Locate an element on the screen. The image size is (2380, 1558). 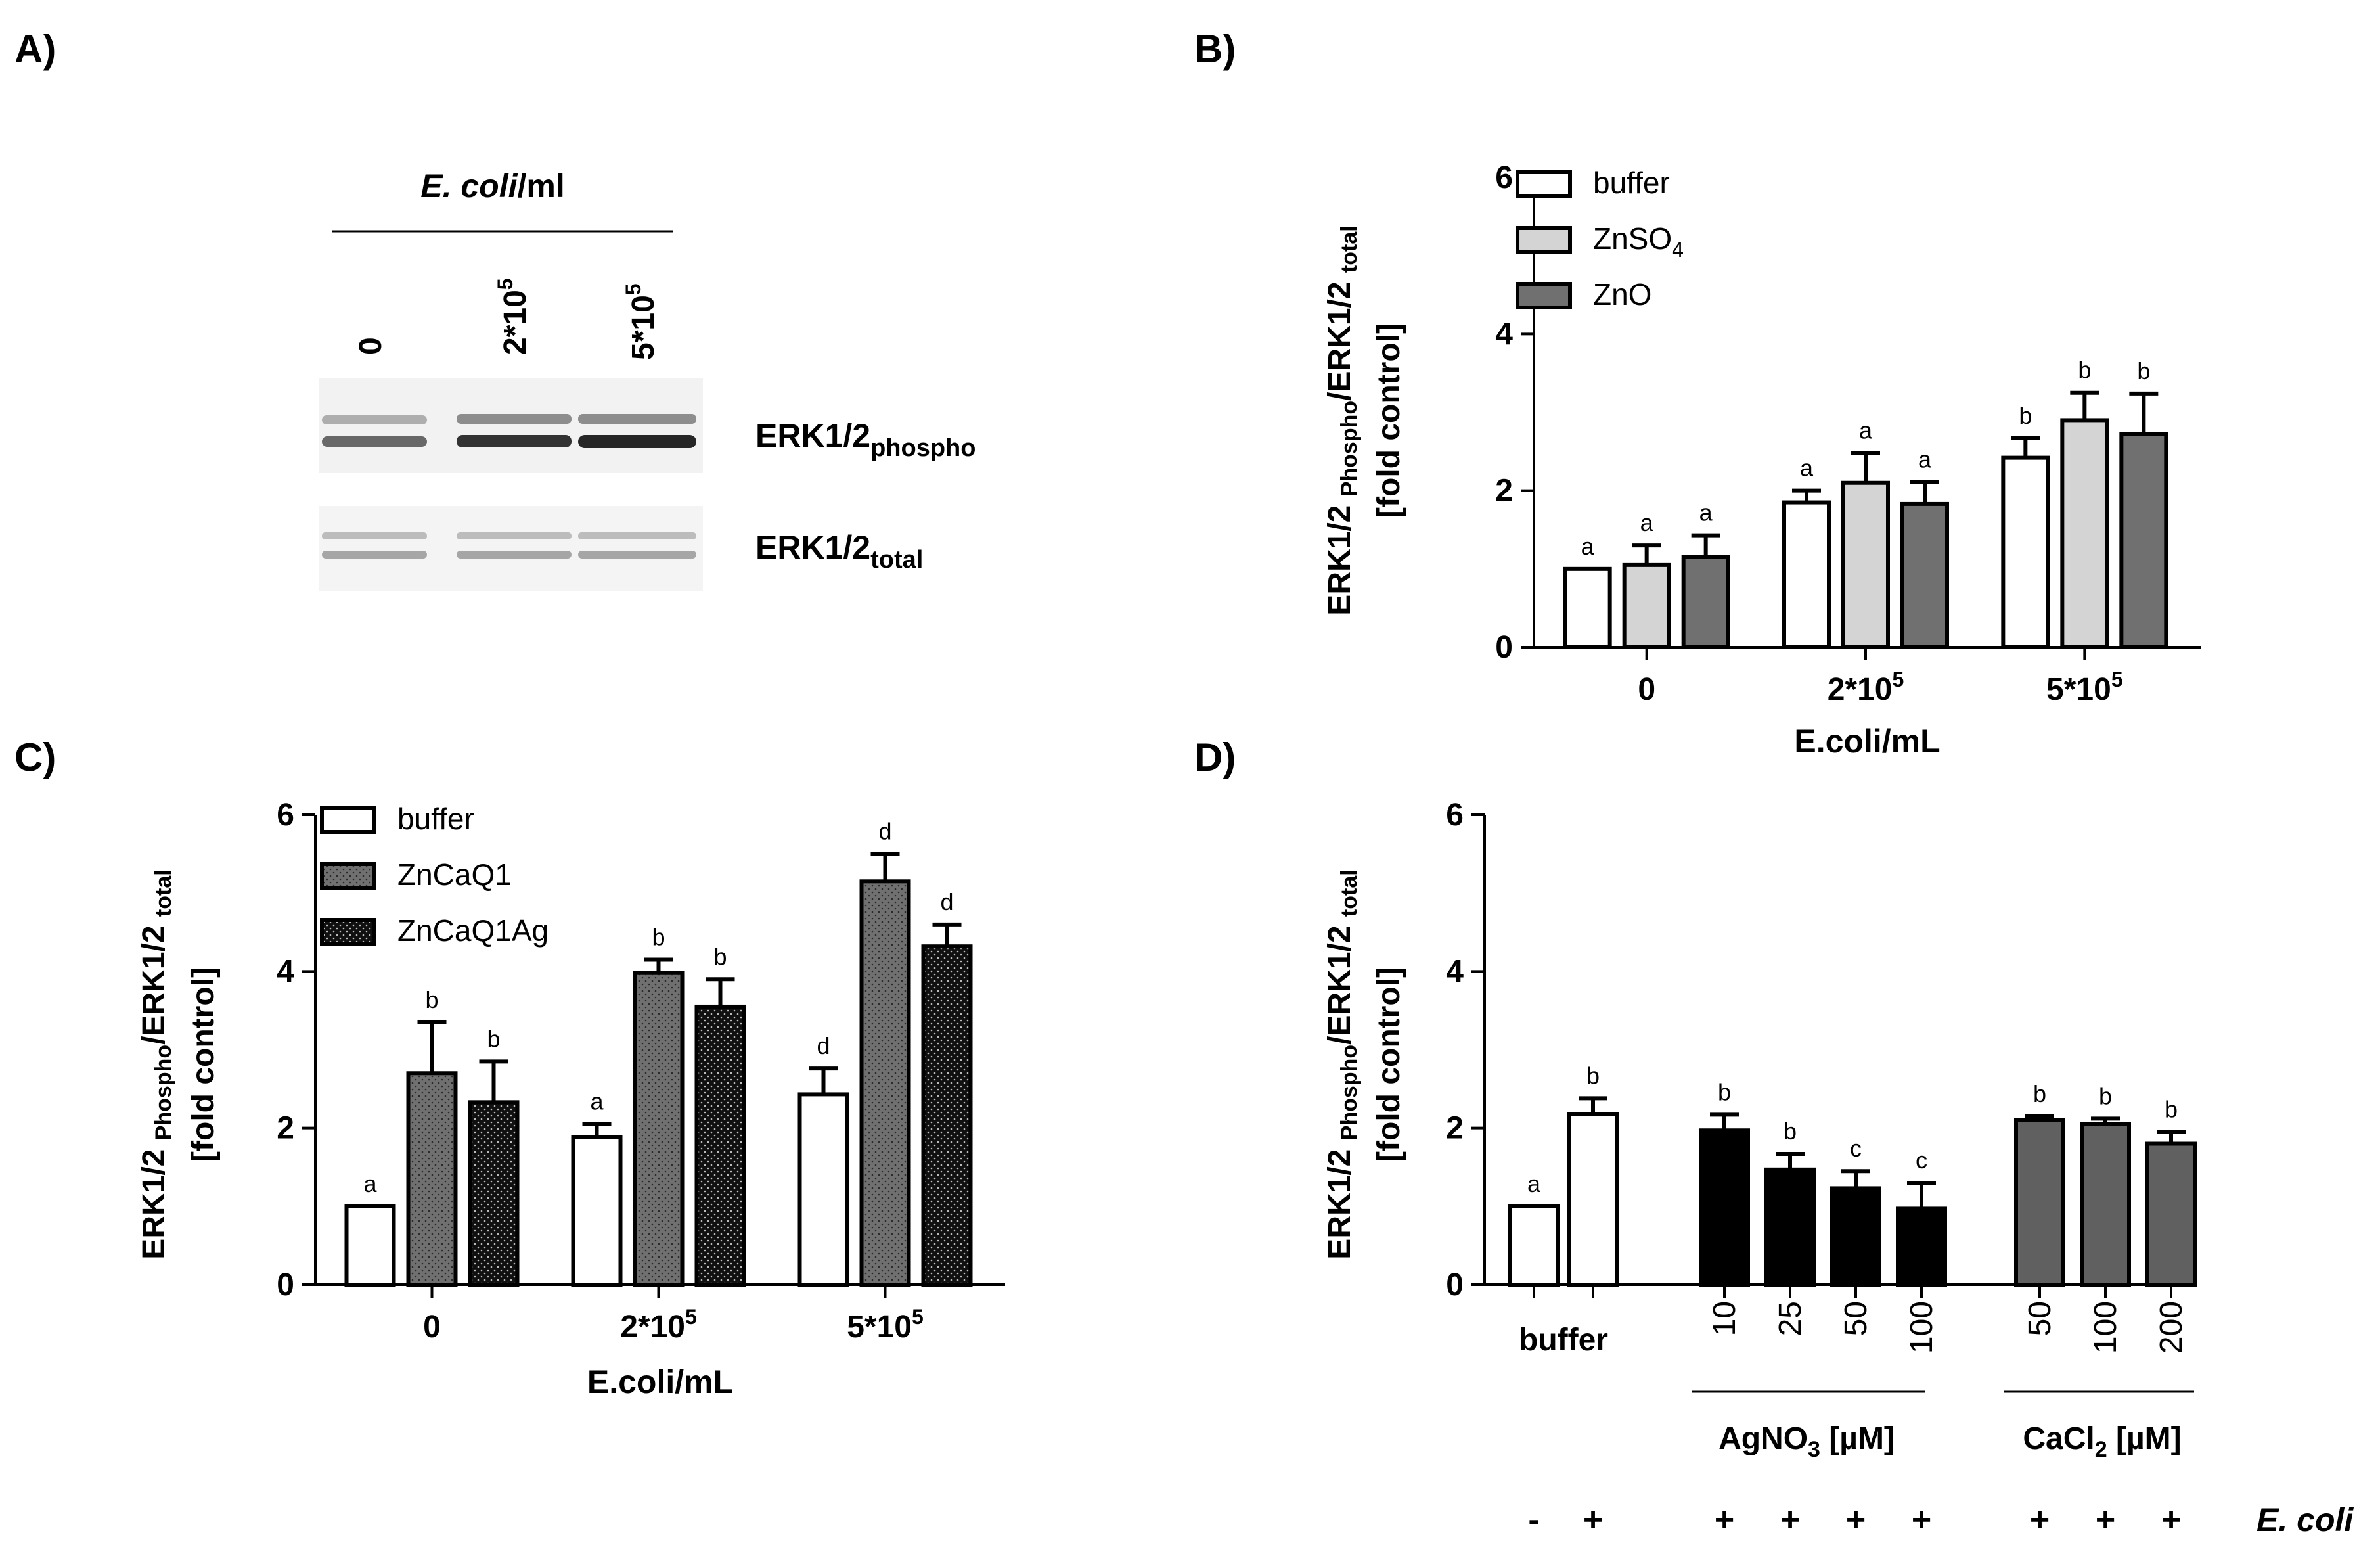
b-y-tick-label: 2 is located at coordinates (1504, 492).